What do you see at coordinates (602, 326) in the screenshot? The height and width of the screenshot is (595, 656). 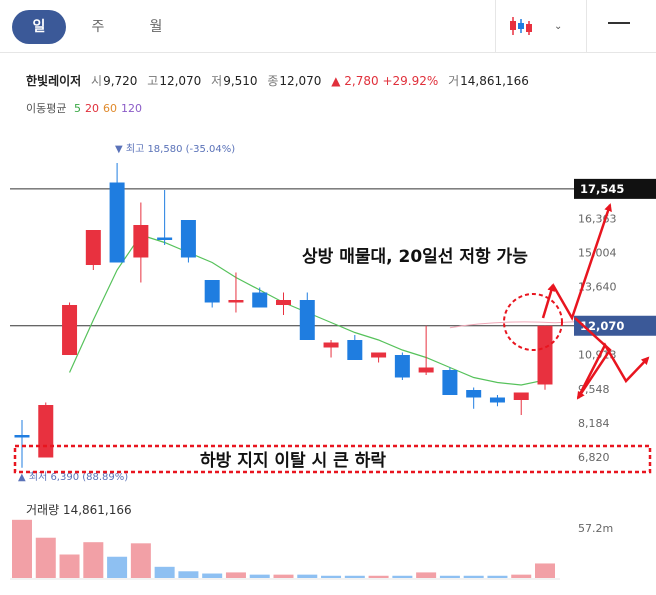 I see `price-tag-label: 12,070` at bounding box center [602, 326].